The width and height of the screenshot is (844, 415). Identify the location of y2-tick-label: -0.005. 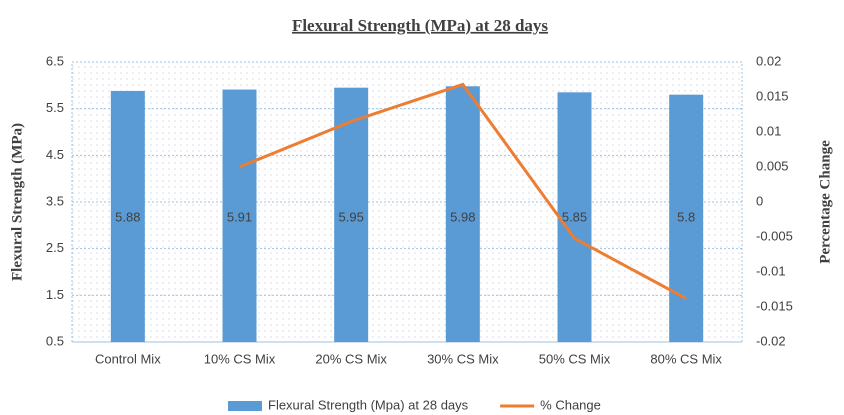
(774, 235).